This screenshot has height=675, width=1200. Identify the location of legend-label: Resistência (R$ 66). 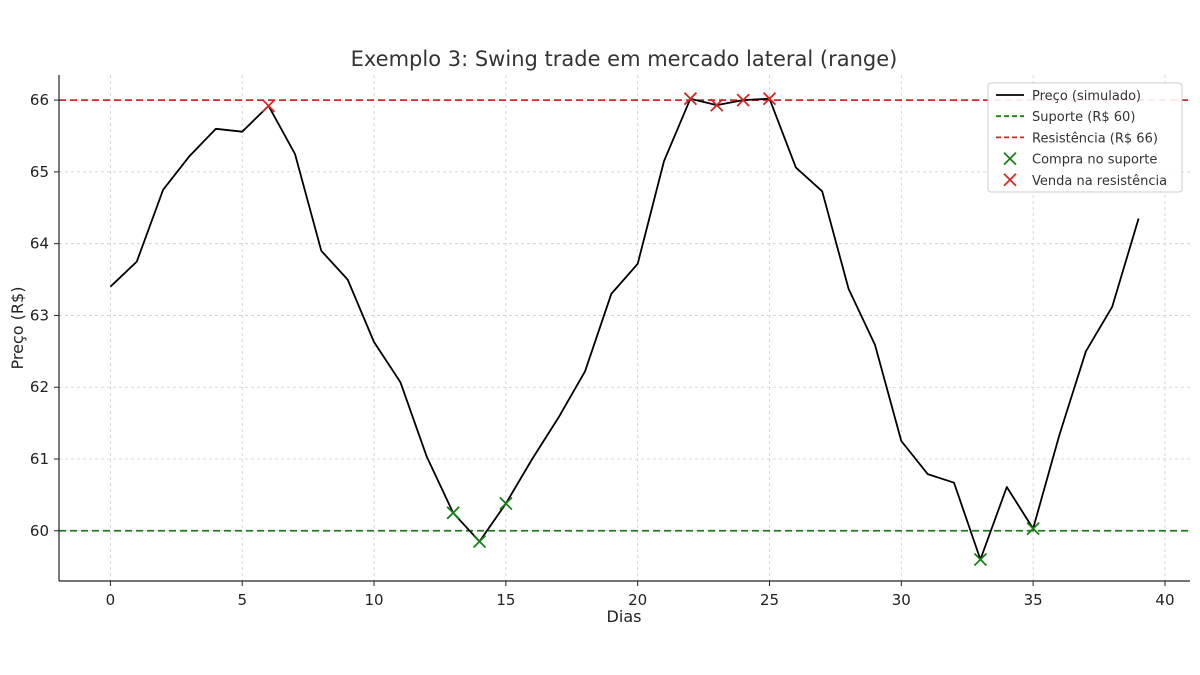
(1095, 138).